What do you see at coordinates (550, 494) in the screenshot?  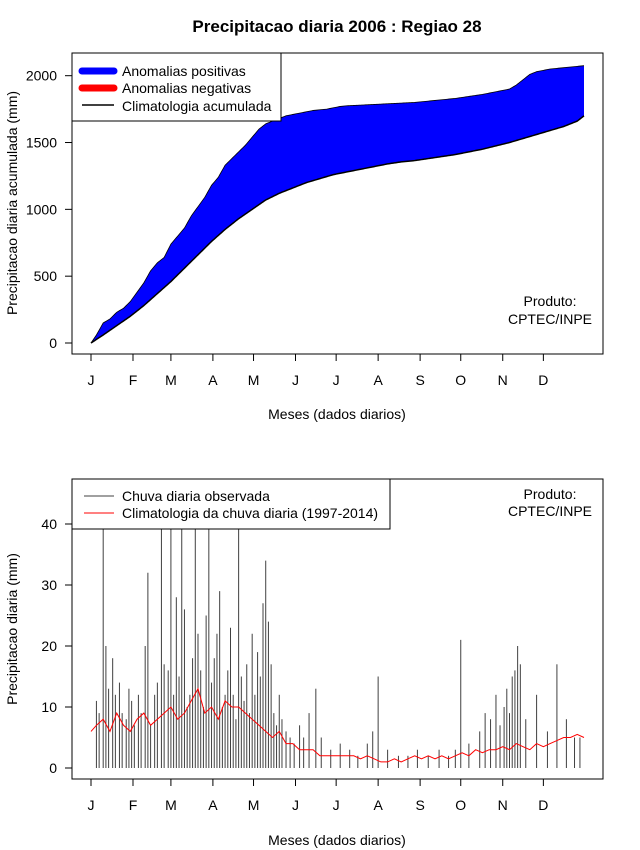 I see `producer-label-bottom: Produto:` at bounding box center [550, 494].